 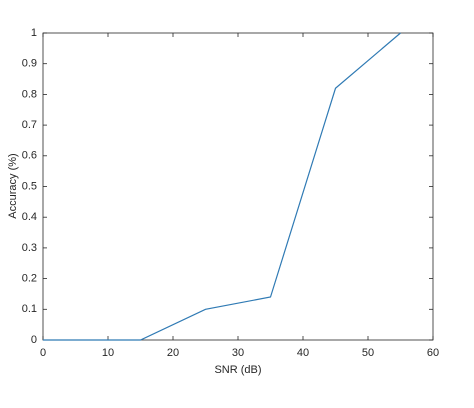 I want to click on x-tick-label: 30, so click(x=238, y=353).